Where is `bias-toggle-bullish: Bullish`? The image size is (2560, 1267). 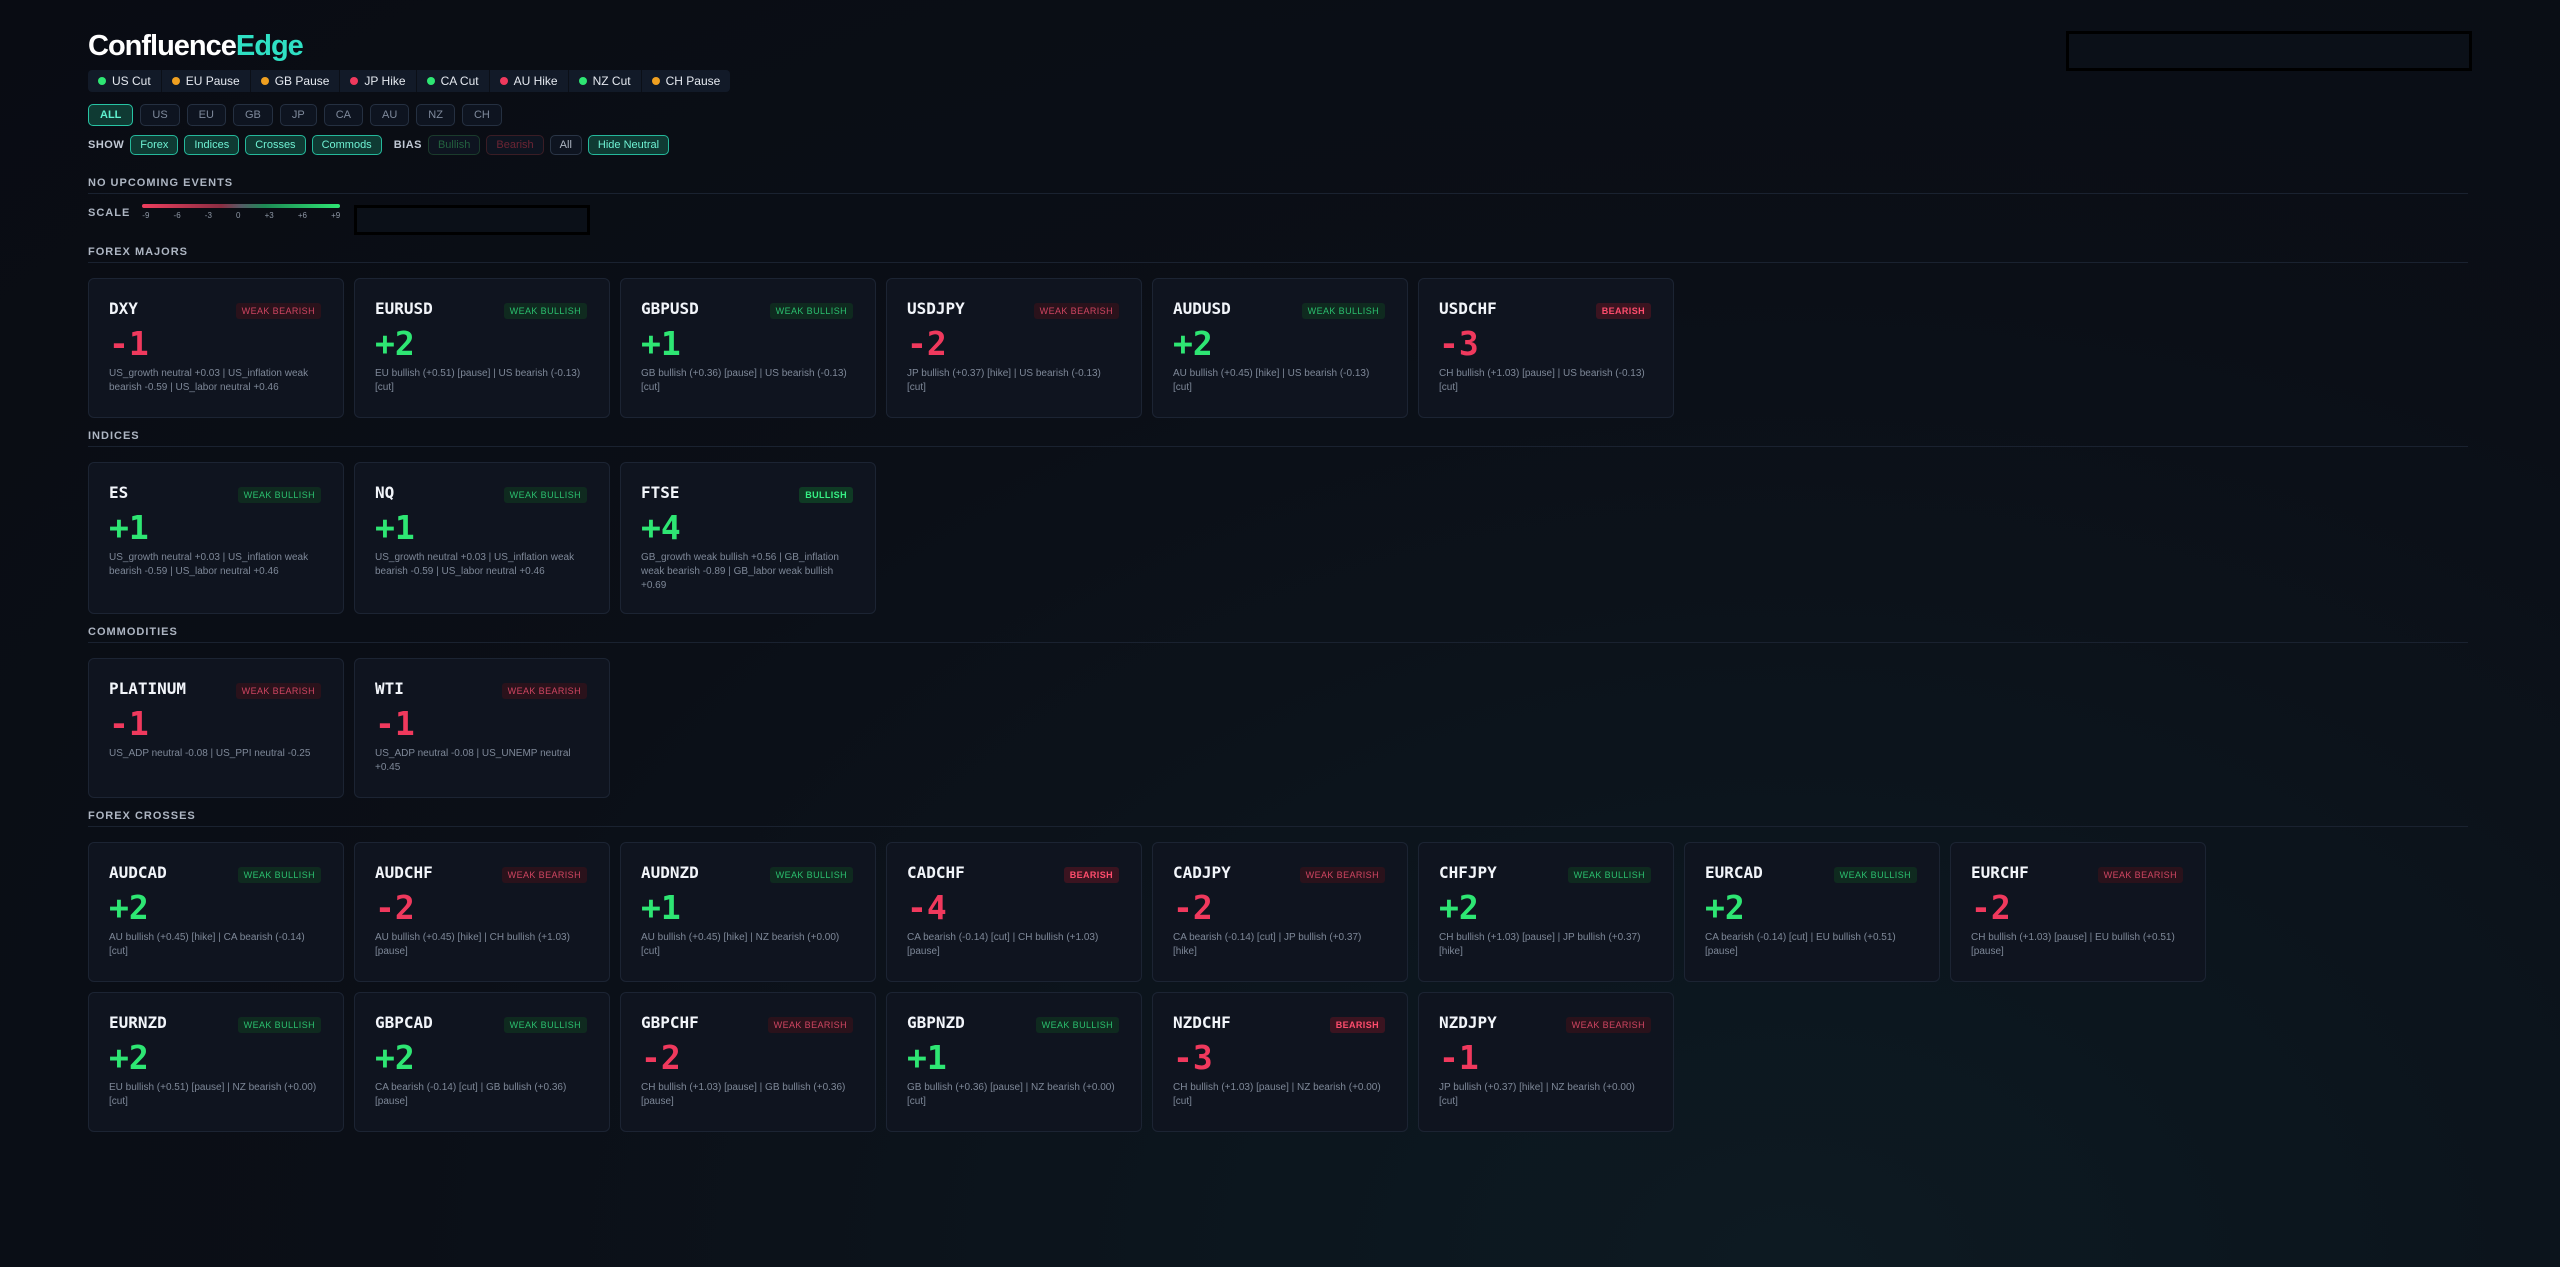 bias-toggle-bullish: Bullish is located at coordinates (454, 145).